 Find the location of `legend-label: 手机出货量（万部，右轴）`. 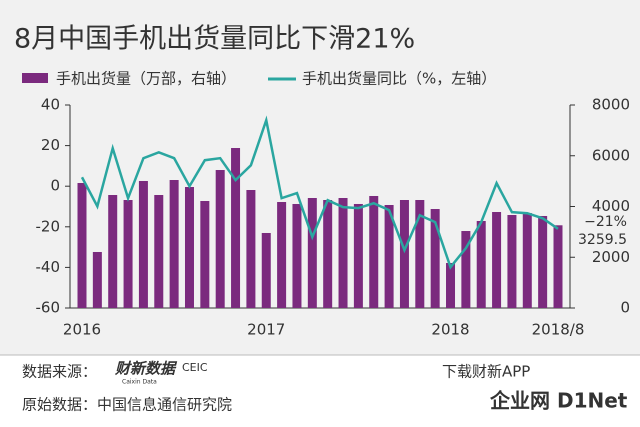

legend-label: 手机出货量（万部，右轴） is located at coordinates (146, 79).